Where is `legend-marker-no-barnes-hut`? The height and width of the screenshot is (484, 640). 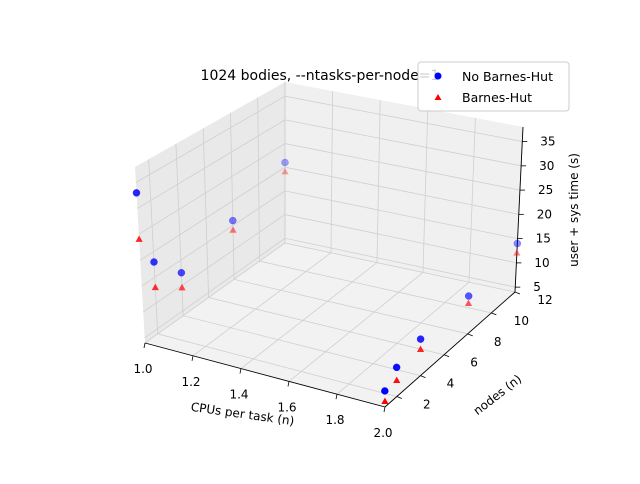 legend-marker-no-barnes-hut is located at coordinates (438, 76).